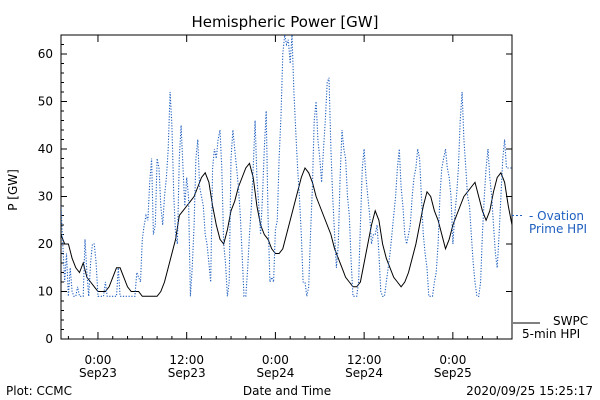 The width and height of the screenshot is (600, 400). I want to click on y-tick-label-40: 40, so click(45, 149).